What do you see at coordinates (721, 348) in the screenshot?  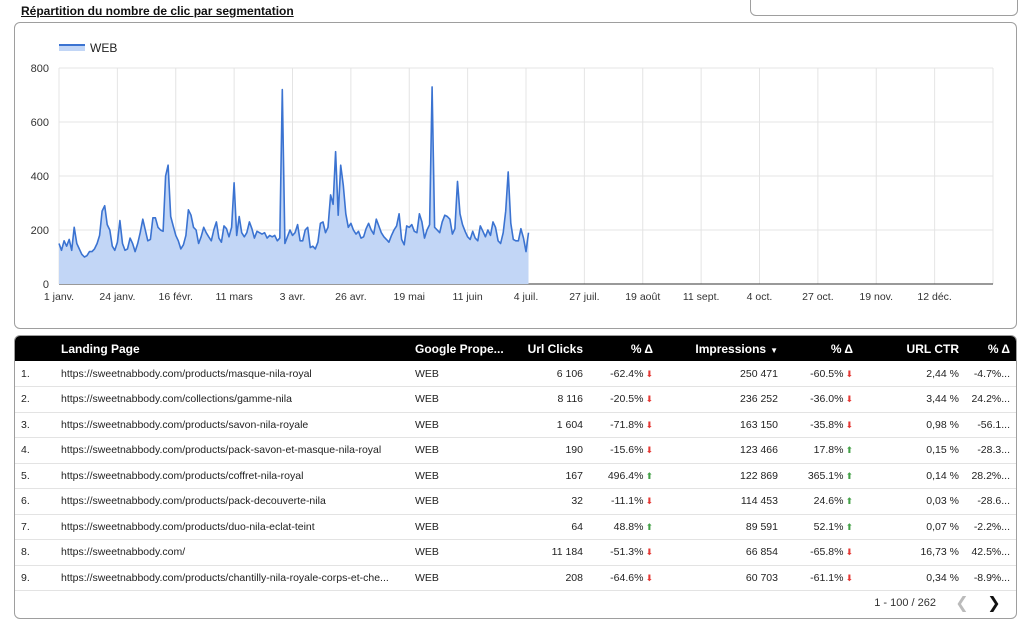 I see `header-impressions: Impressions ▼` at bounding box center [721, 348].